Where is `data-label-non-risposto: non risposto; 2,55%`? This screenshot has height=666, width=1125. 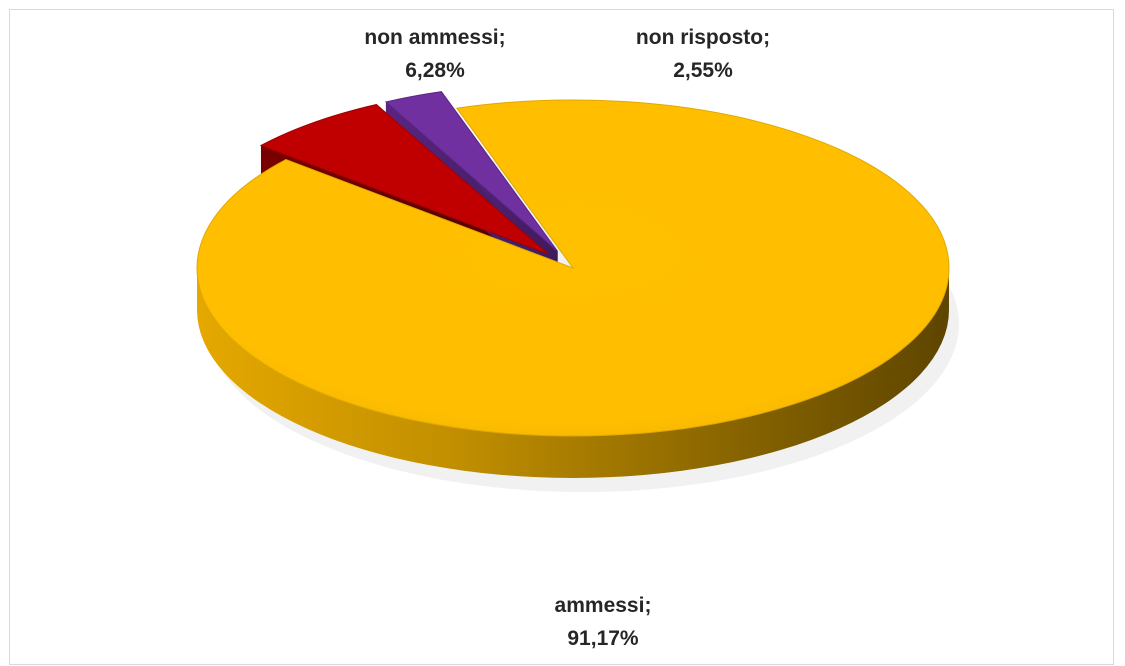
data-label-non-risposto: non risposto; 2,55% is located at coordinates (703, 54).